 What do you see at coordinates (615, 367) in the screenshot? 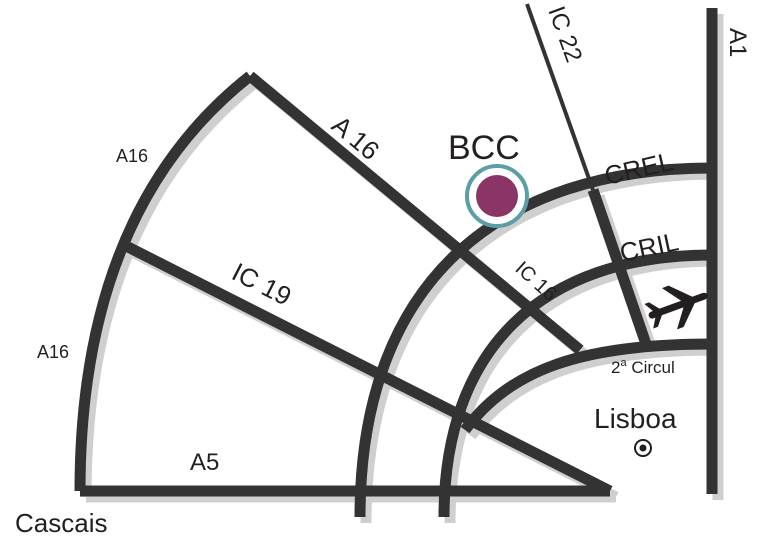
I see `label-2a-number: 2` at bounding box center [615, 367].